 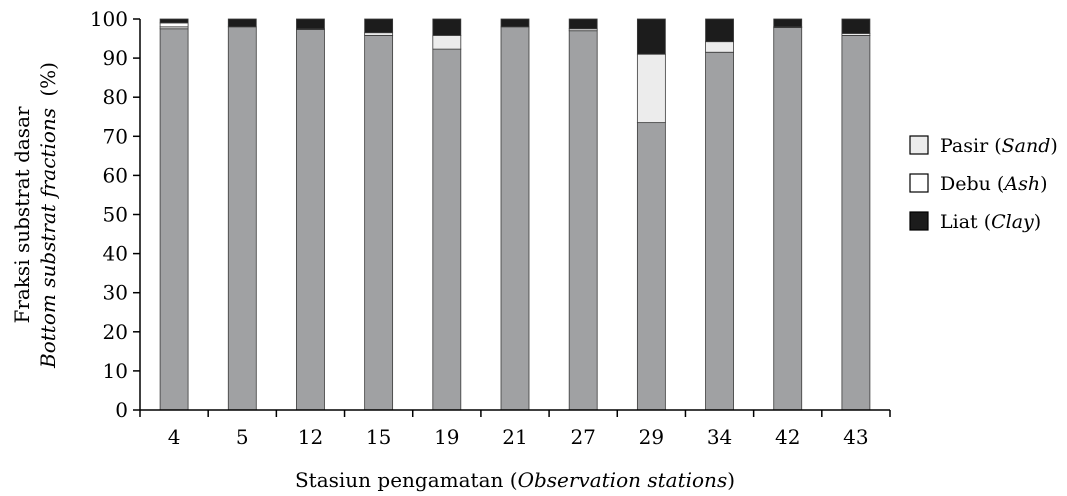 What do you see at coordinates (651, 437) in the screenshot?
I see `x-tick-label-29: 29` at bounding box center [651, 437].